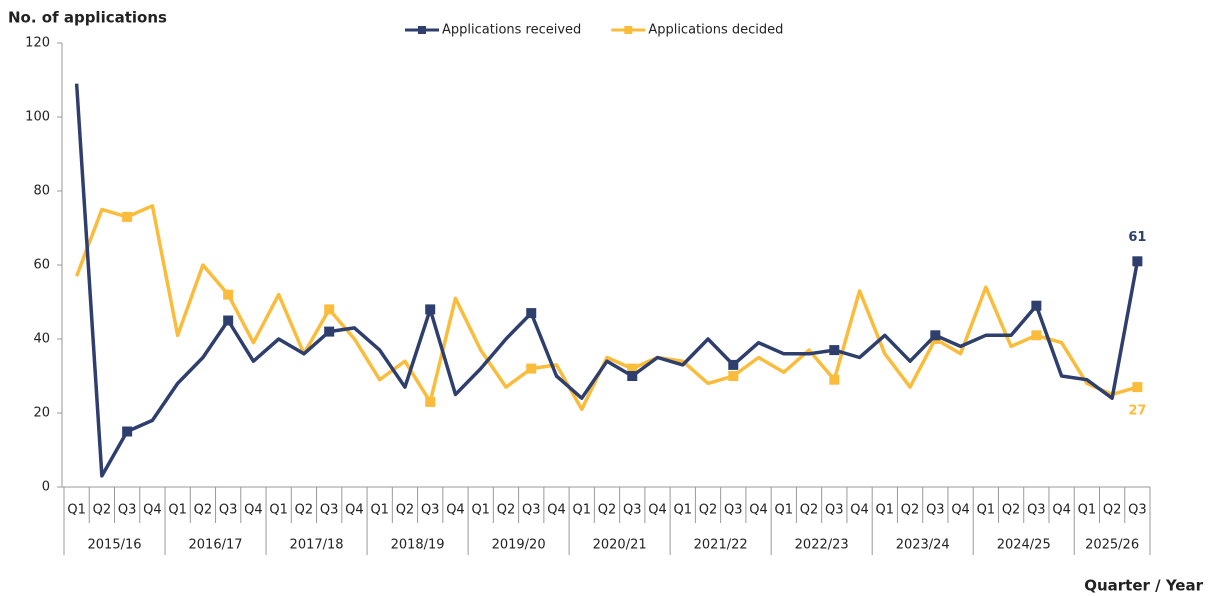 The width and height of the screenshot is (1211, 596). What do you see at coordinates (1024, 545) in the screenshot?
I see `year-label: 2024/25` at bounding box center [1024, 545].